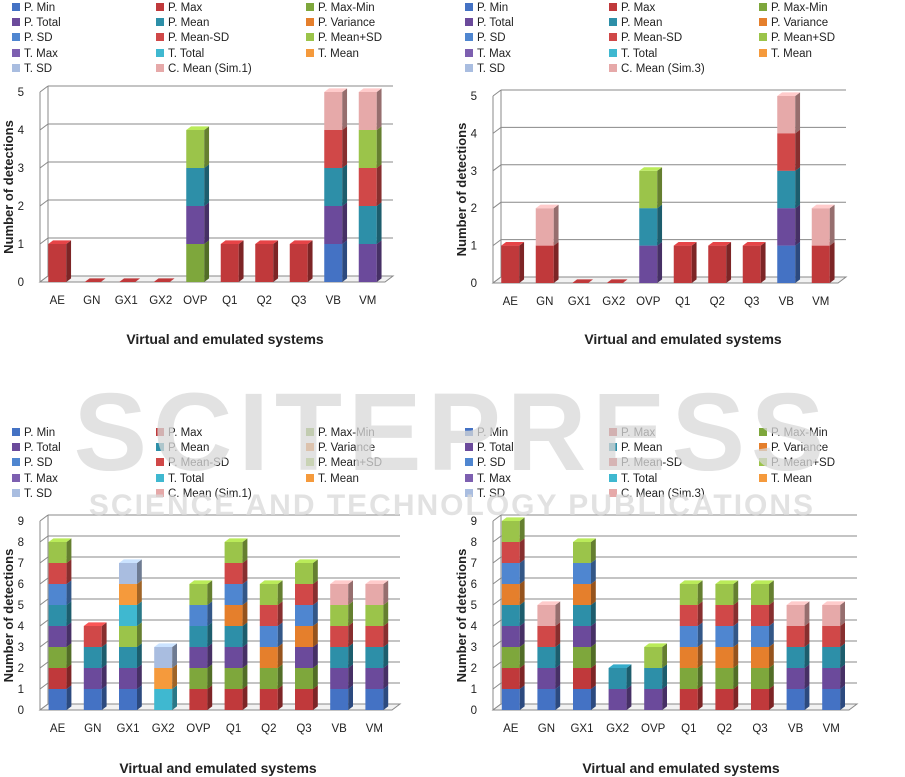  What do you see at coordinates (21, 606) in the screenshot?
I see `y-tick-label: 5` at bounding box center [21, 606].